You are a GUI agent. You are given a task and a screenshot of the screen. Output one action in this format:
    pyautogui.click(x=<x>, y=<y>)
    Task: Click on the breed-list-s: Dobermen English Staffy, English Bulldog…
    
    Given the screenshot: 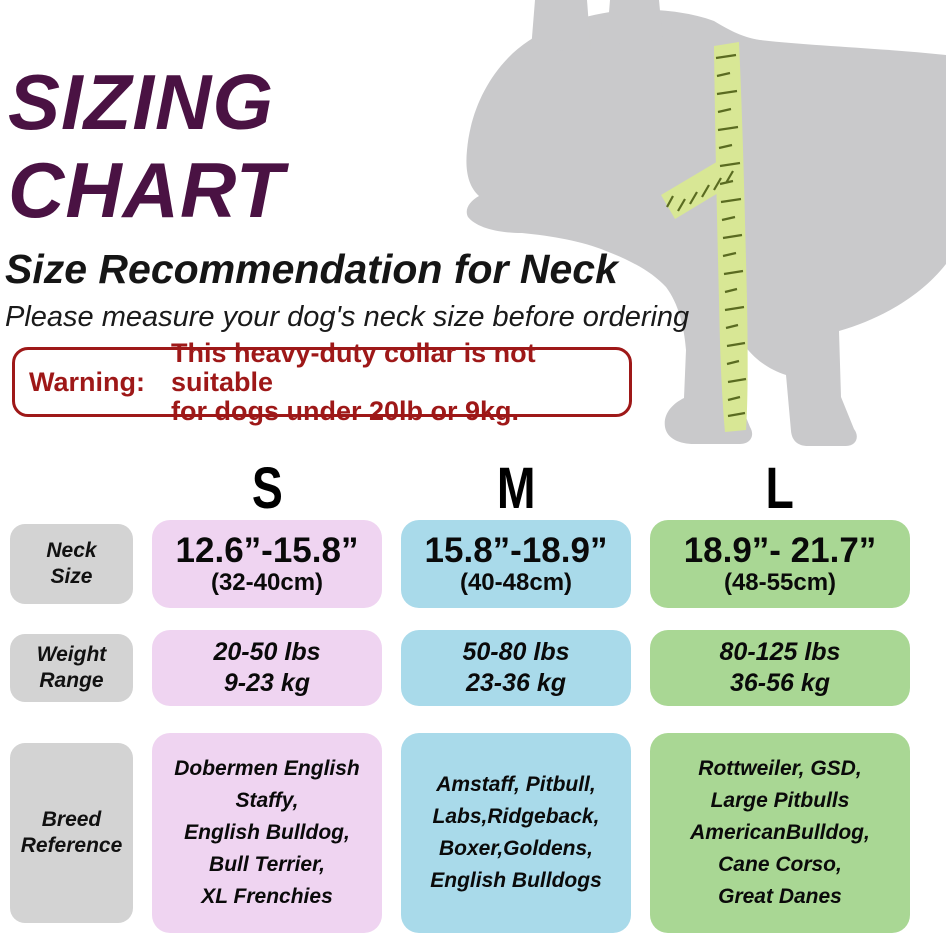 What is the action you would take?
    pyautogui.click(x=267, y=832)
    